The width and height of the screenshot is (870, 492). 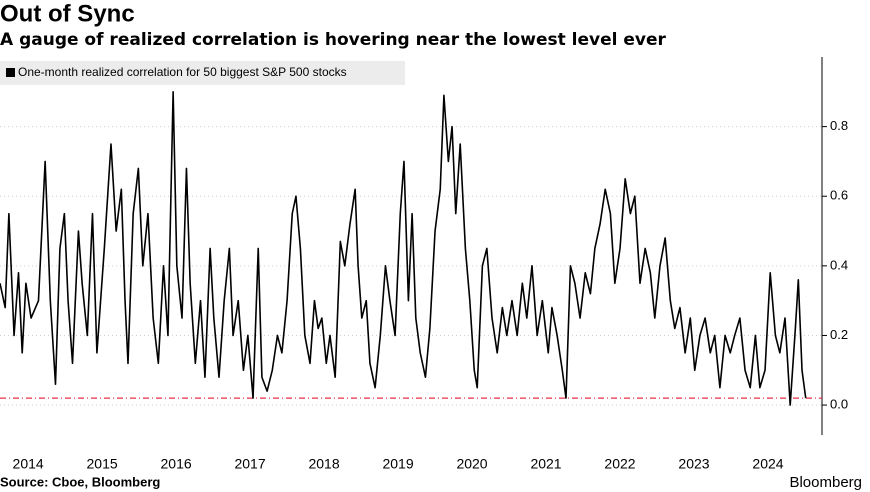 What do you see at coordinates (825, 482) in the screenshot?
I see `brand: Bloomberg` at bounding box center [825, 482].